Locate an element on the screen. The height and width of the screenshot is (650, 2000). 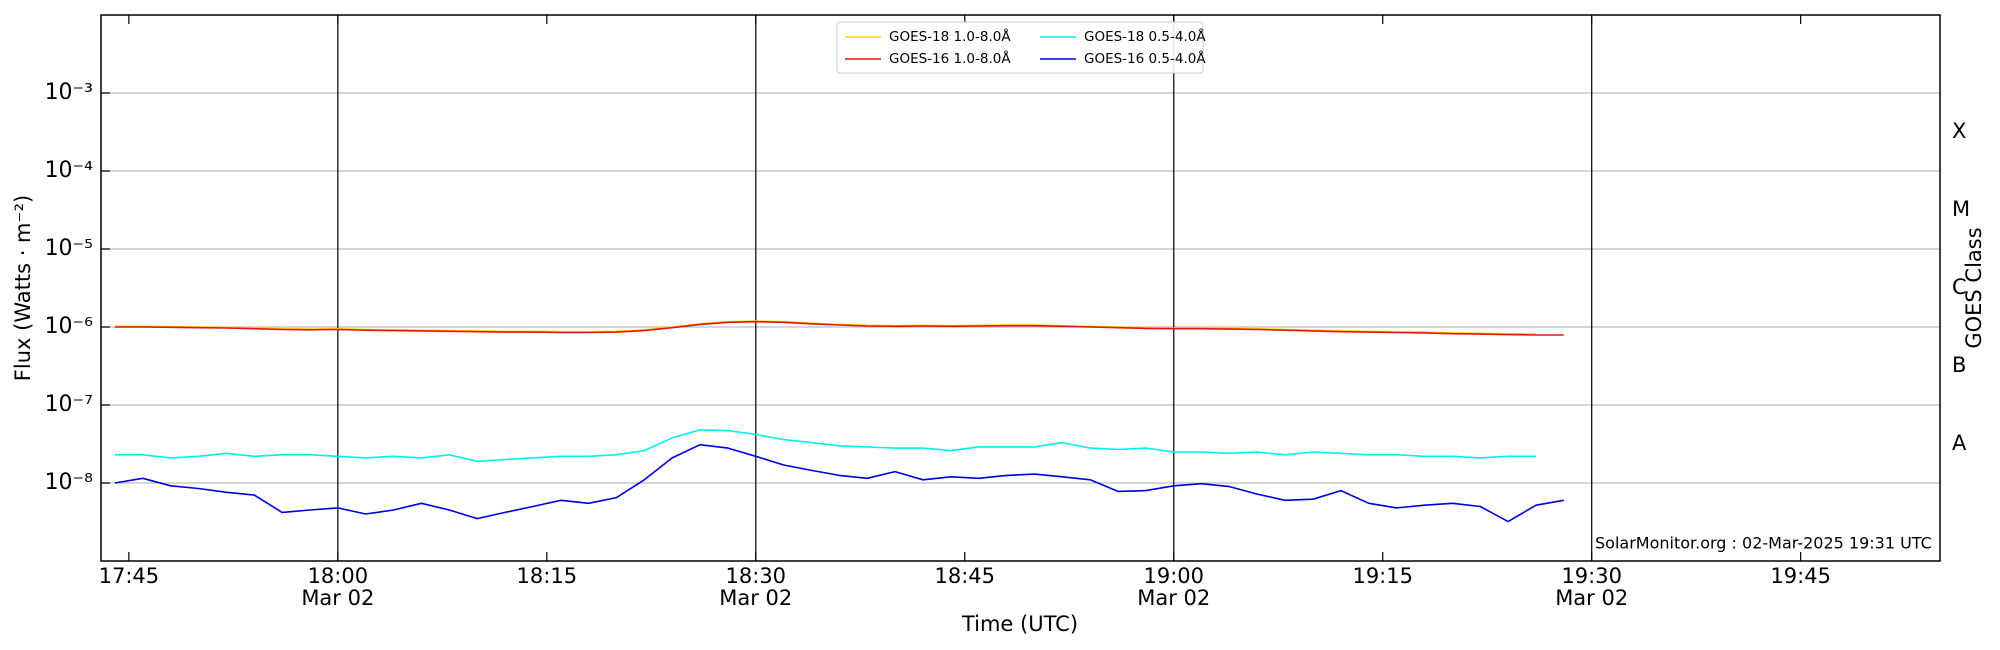
y2-tick-label: M is located at coordinates (1961, 209).